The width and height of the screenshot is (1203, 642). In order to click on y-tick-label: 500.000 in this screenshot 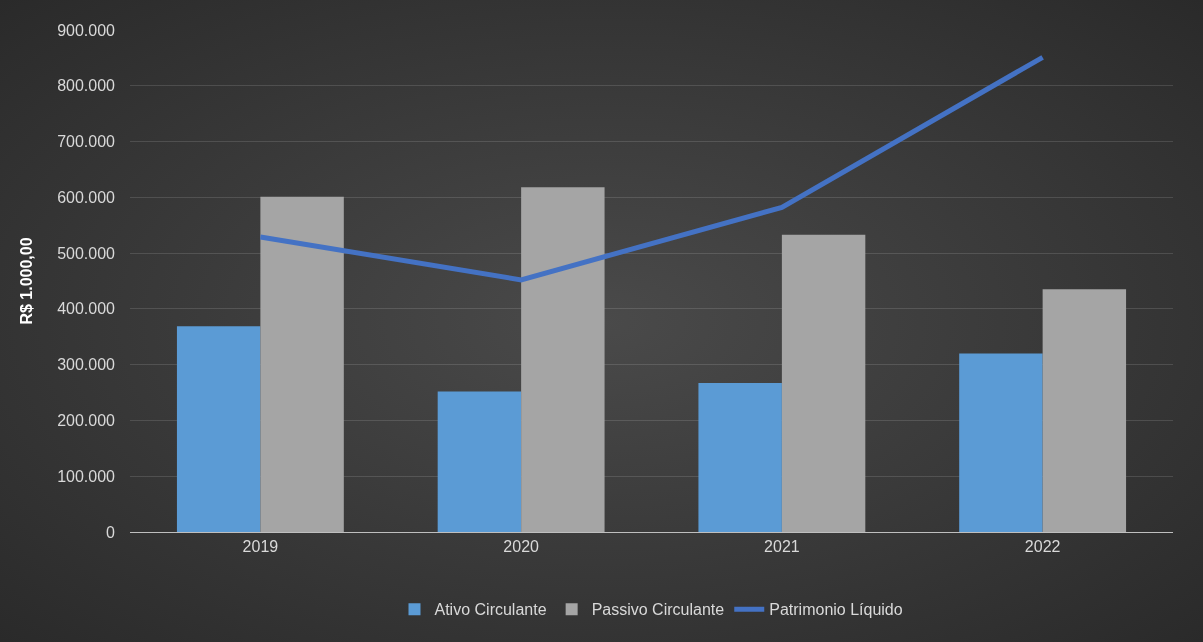, I will do `click(86, 253)`.